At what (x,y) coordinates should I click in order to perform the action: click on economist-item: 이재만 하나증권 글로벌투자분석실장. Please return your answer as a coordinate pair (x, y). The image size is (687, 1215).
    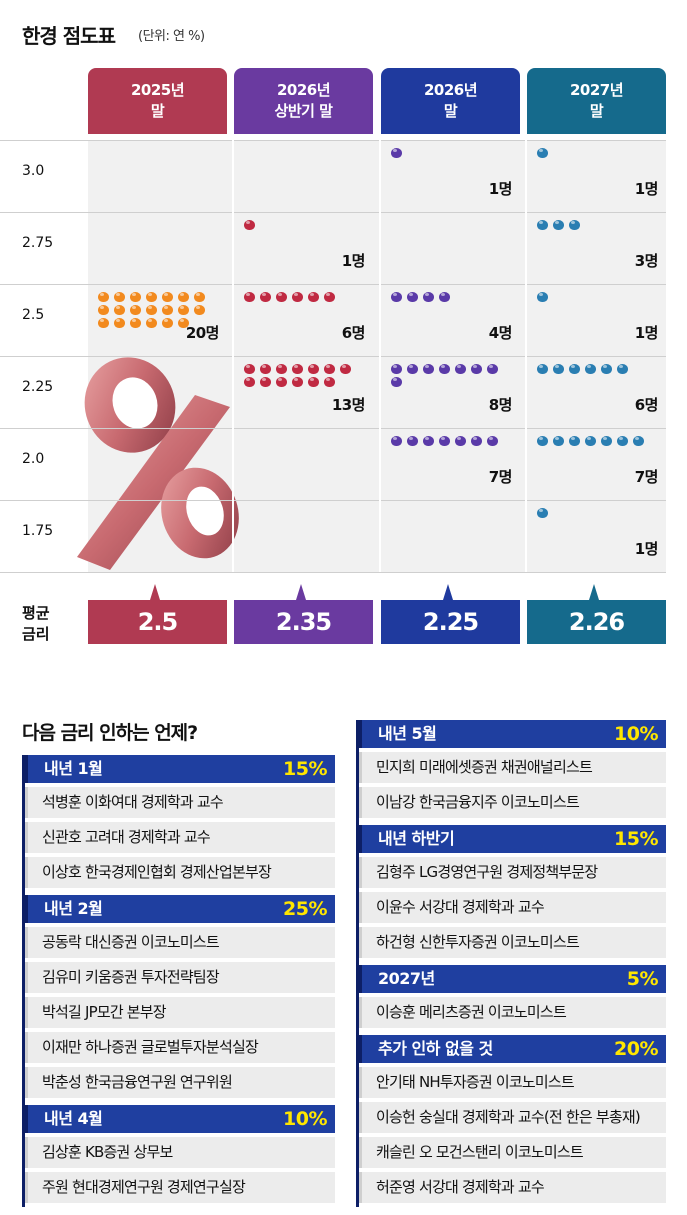
    Looking at the image, I should click on (178, 1047).